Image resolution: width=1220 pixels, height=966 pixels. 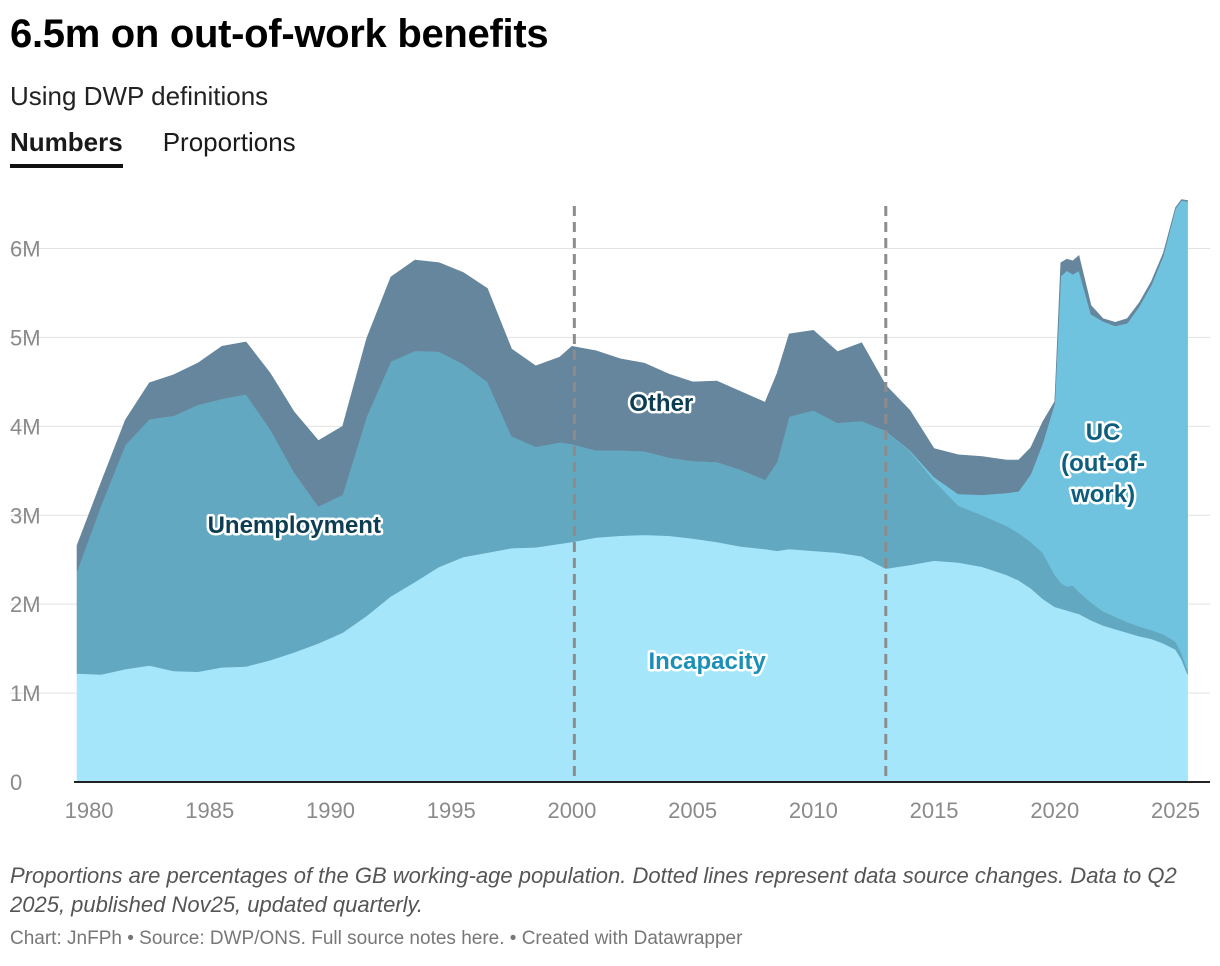 What do you see at coordinates (16, 782) in the screenshot?
I see `y-tick-label: 0` at bounding box center [16, 782].